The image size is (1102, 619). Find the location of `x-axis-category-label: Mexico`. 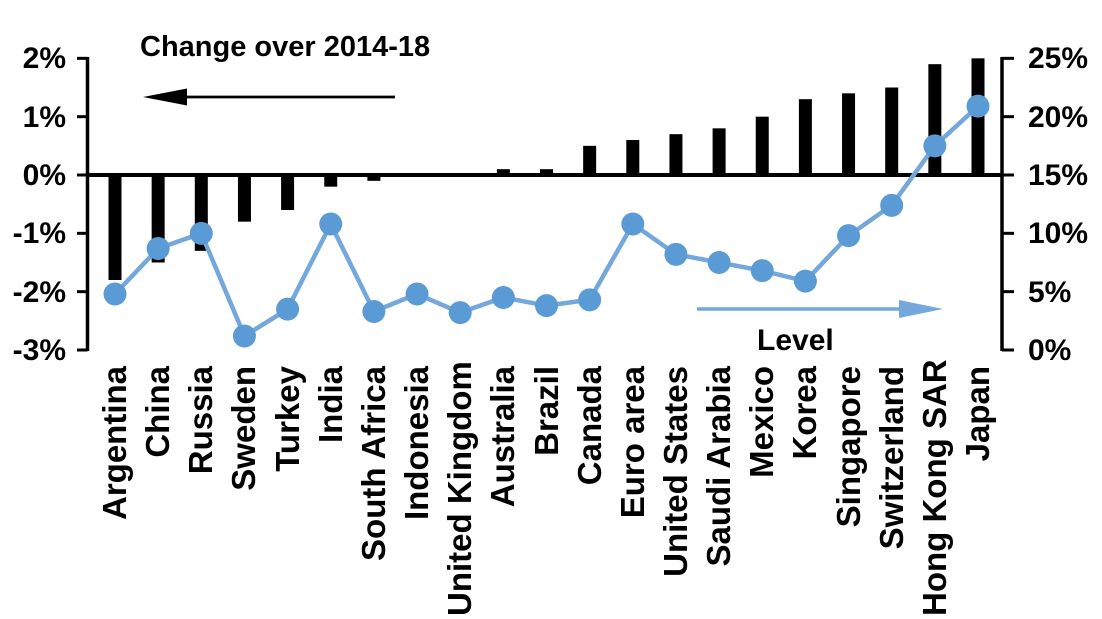

x-axis-category-label: Mexico is located at coordinates (762, 422).